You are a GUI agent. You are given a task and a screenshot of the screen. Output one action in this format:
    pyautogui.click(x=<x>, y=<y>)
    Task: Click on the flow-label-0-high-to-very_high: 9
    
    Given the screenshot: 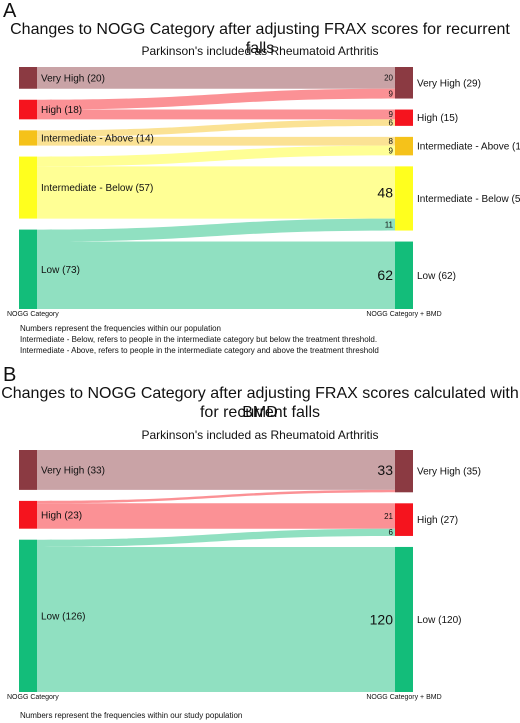 What is the action you would take?
    pyautogui.click(x=391, y=93)
    